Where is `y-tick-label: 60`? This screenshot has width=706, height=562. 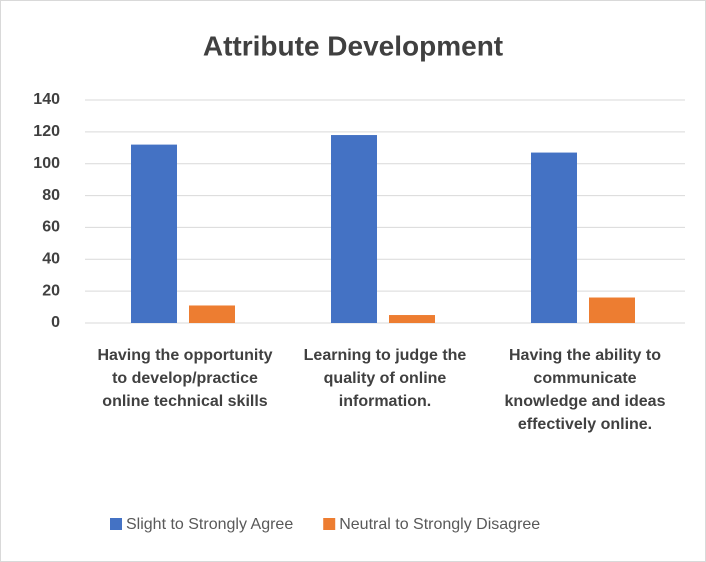 y-tick-label: 60 is located at coordinates (51, 227).